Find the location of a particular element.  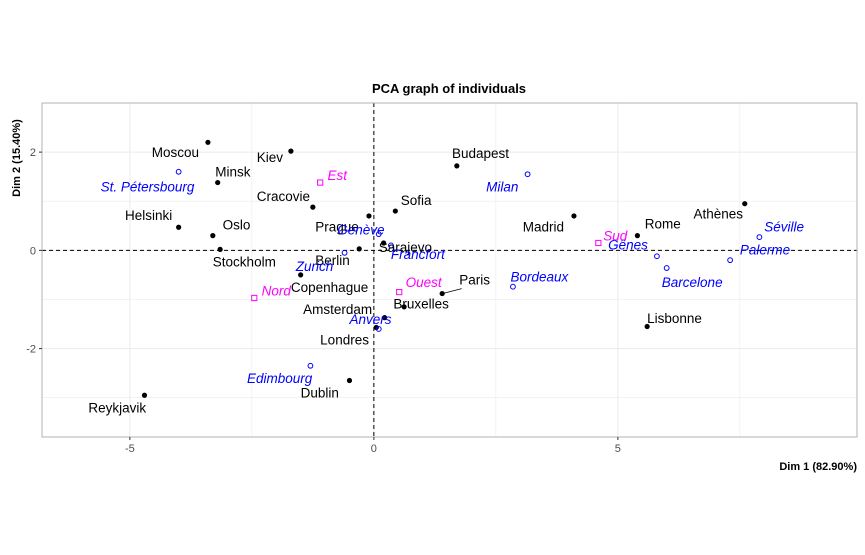

point-label: Sarajevo is located at coordinates (405, 247).